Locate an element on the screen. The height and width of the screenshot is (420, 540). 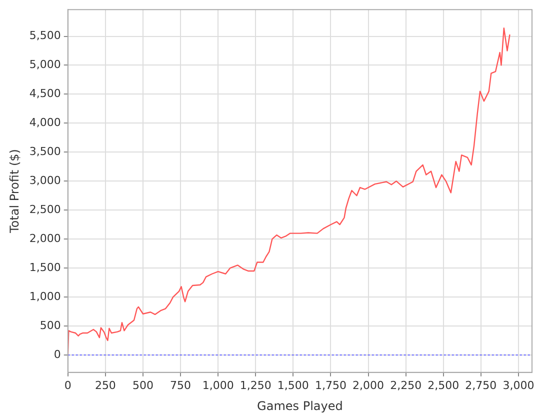
x-axis-title: Games Played is located at coordinates (300, 405).